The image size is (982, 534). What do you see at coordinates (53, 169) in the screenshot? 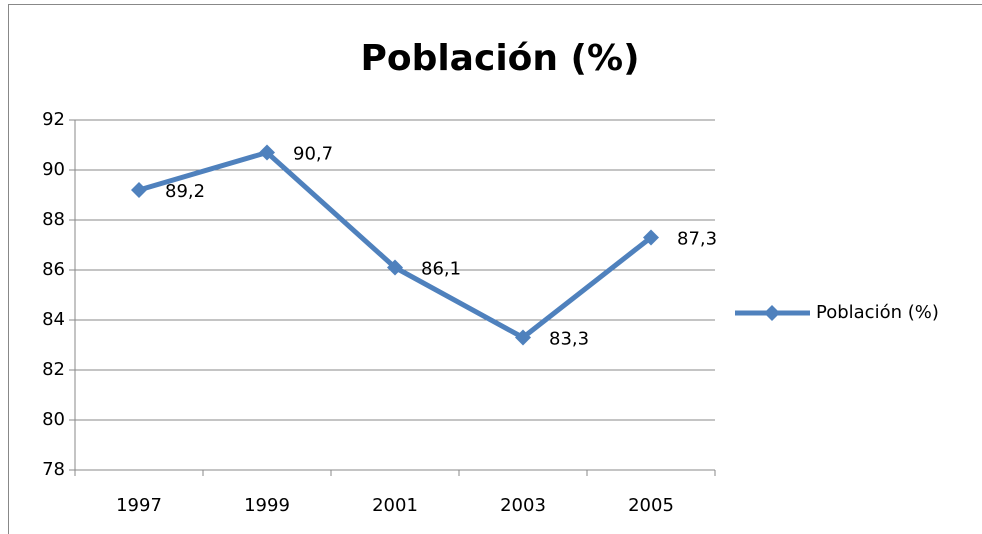
I see `y-tick-label: 90` at bounding box center [53, 169].